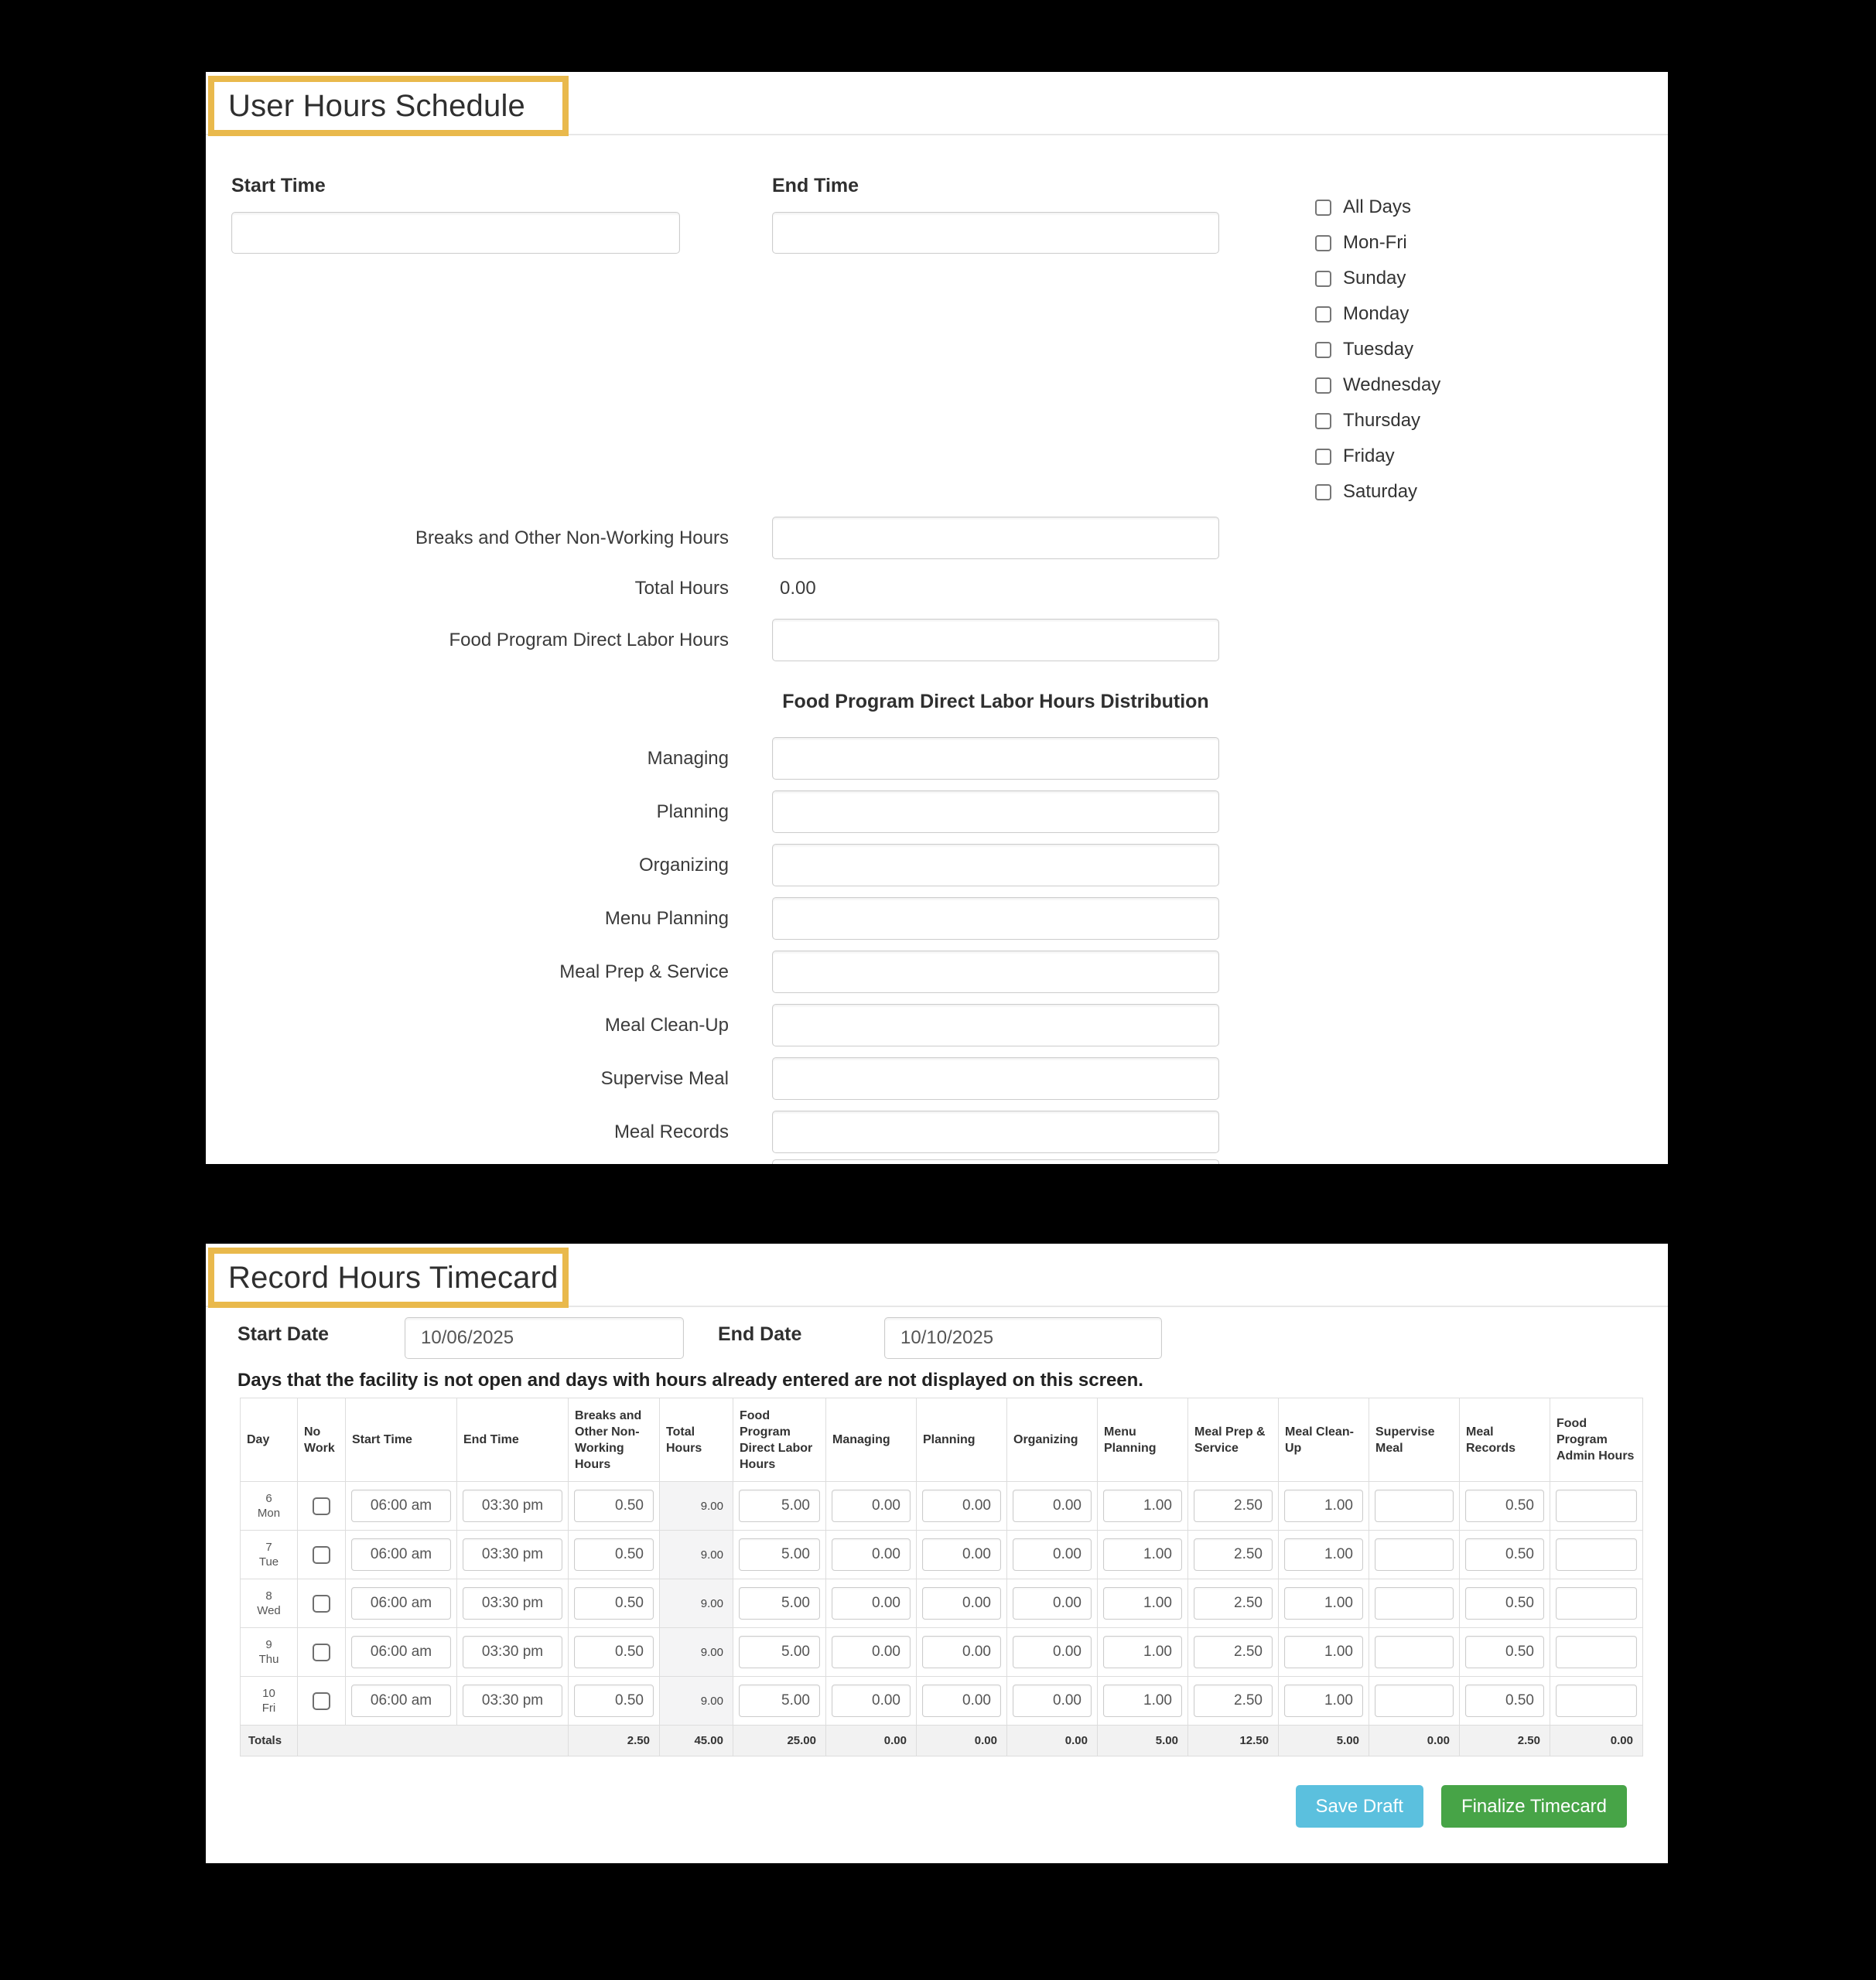  What do you see at coordinates (1323, 386) in the screenshot?
I see `wednesday-checkbox` at bounding box center [1323, 386].